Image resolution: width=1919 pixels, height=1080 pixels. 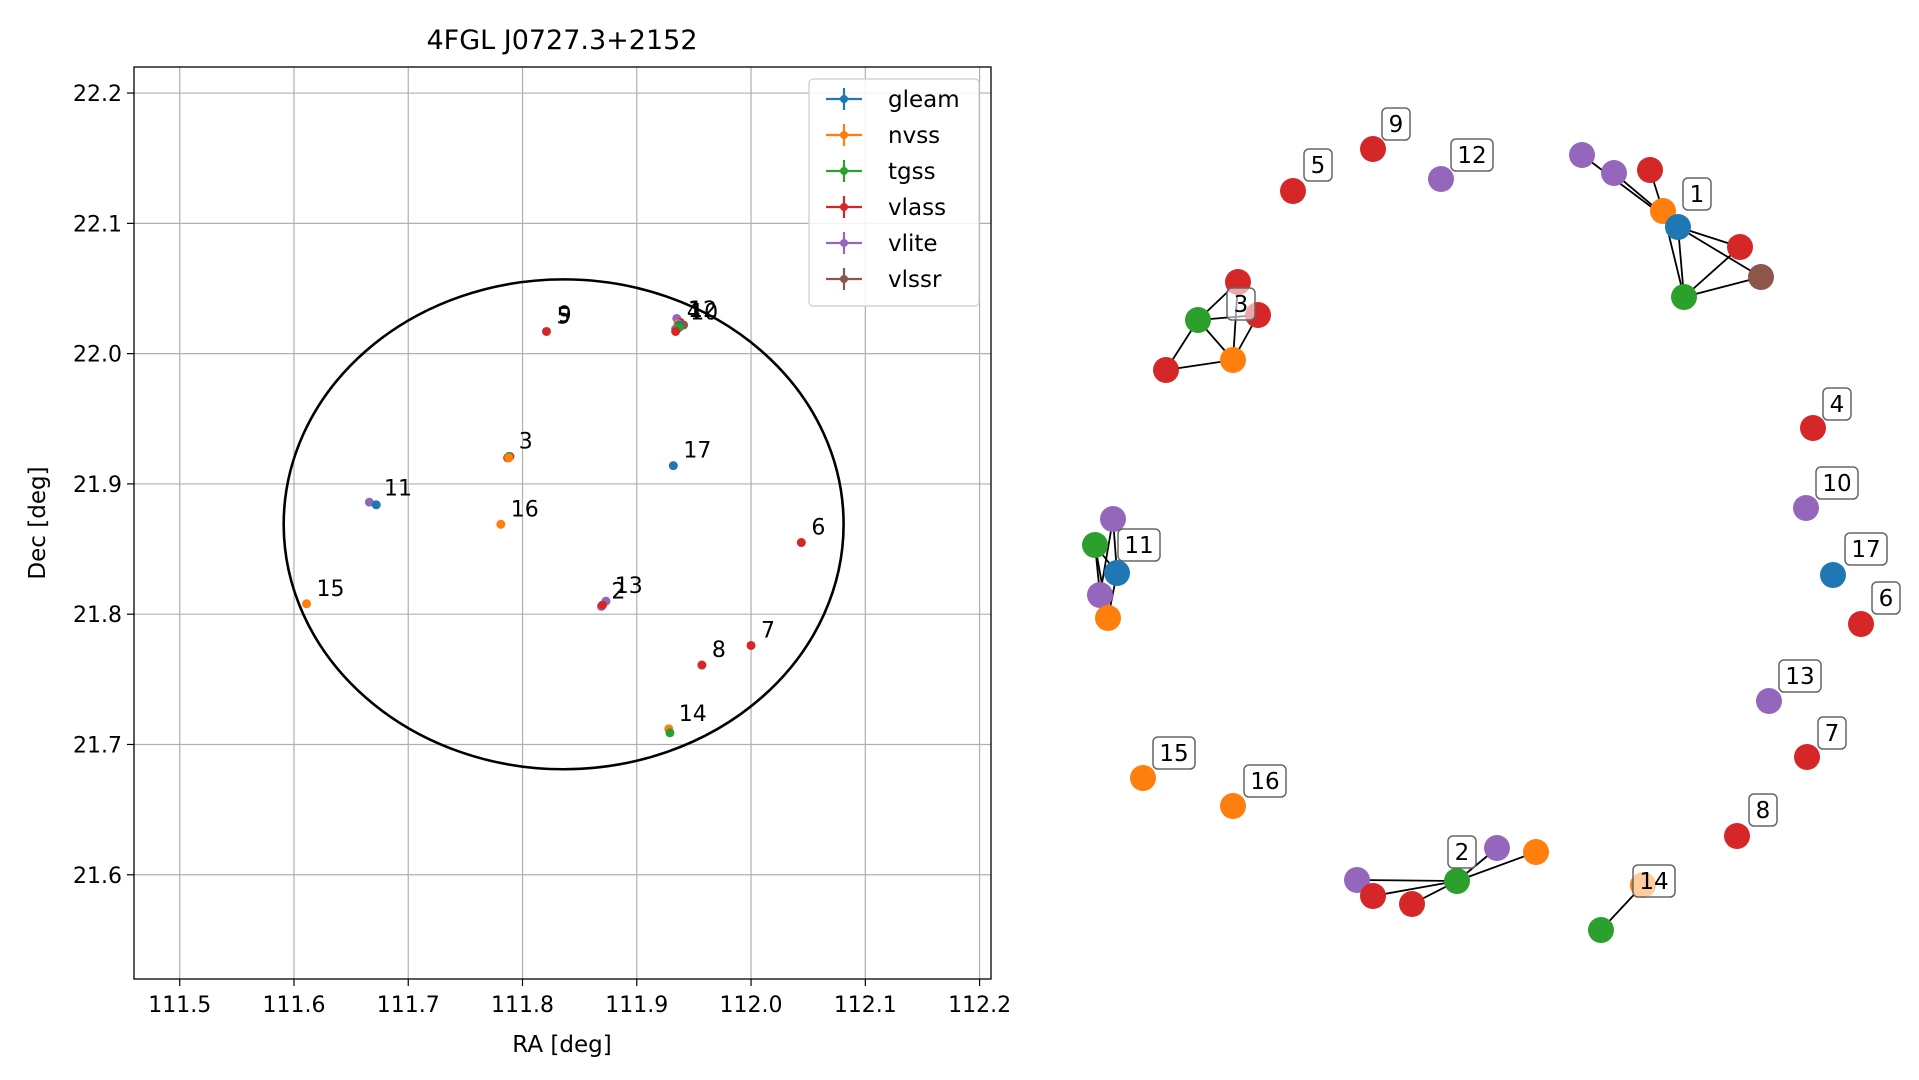 I want to click on point-annotation: 3, so click(x=526, y=442).